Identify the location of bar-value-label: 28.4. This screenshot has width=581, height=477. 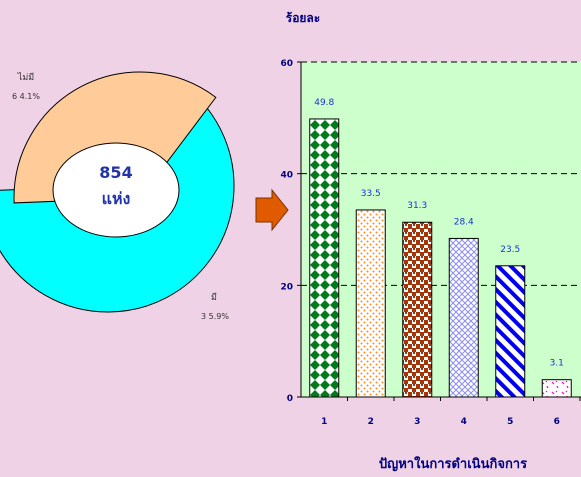
(464, 222).